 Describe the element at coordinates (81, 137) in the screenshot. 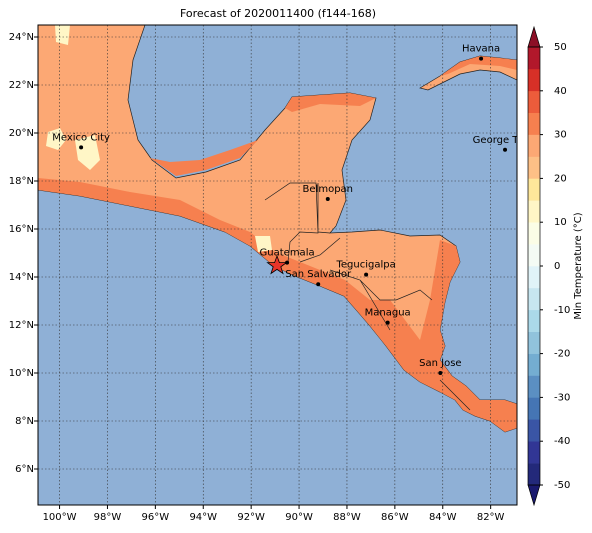

I see `city-label: Mexico City` at that location.